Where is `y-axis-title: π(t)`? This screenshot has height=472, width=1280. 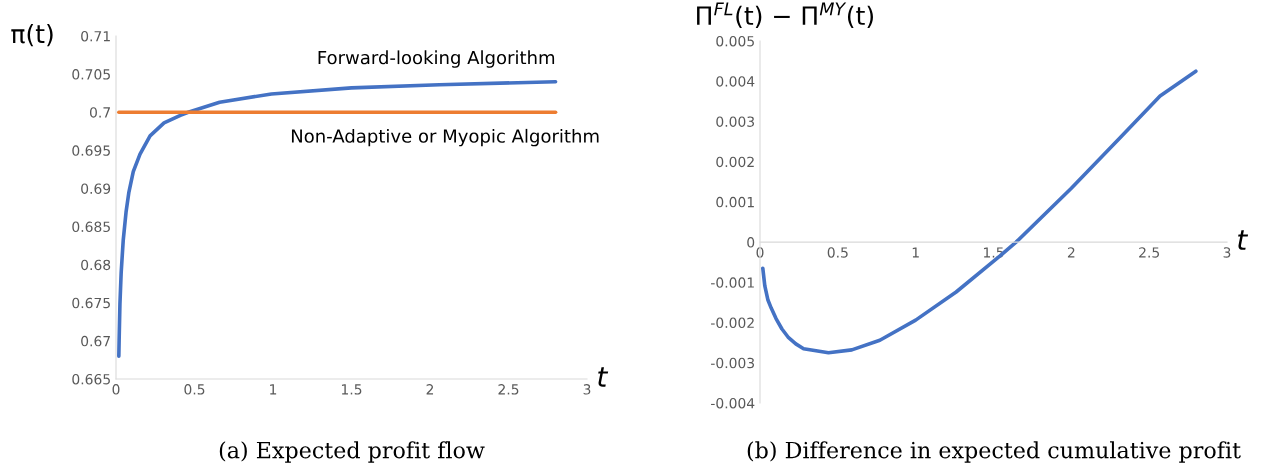 y-axis-title: π(t) is located at coordinates (32, 35).